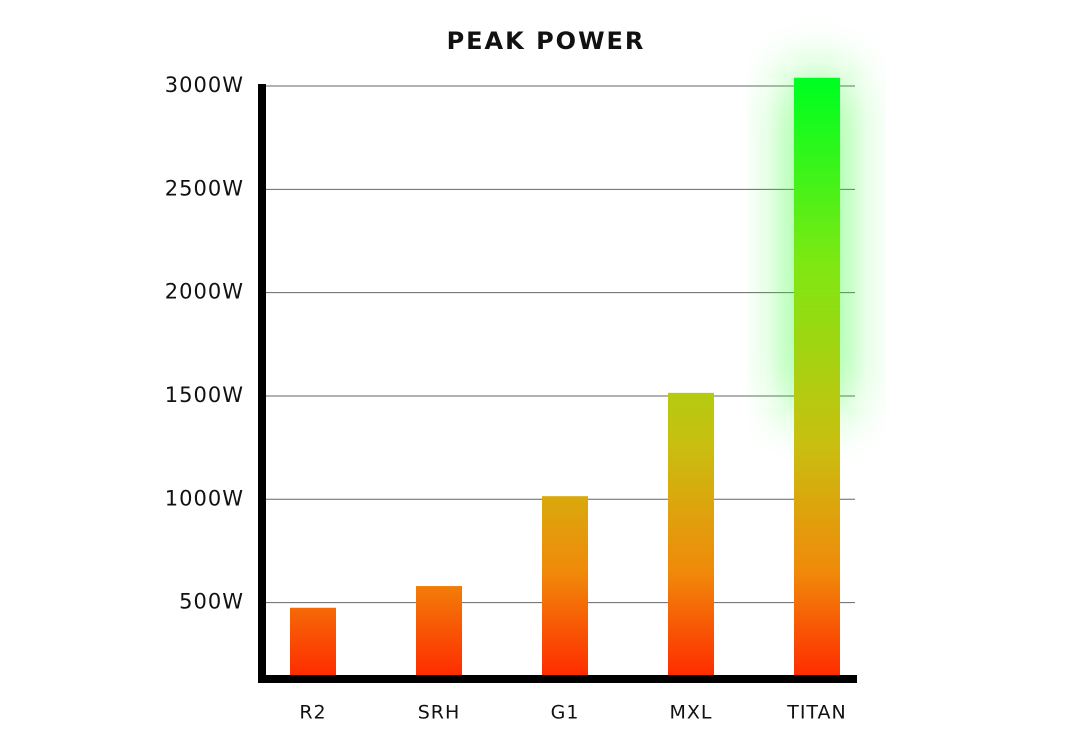  Describe the element at coordinates (816, 713) in the screenshot. I see `x-tick-label: TITAN` at that location.